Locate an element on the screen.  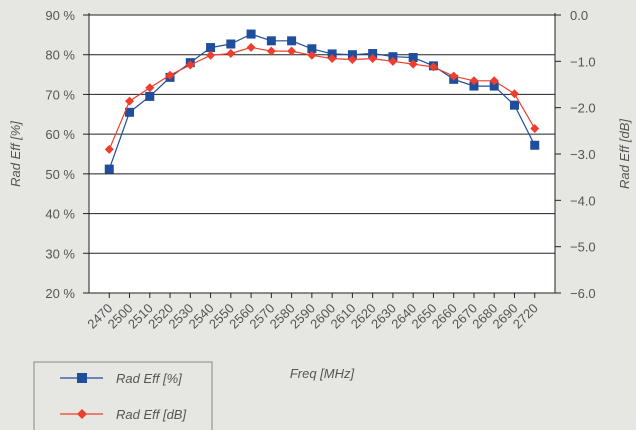
right-tick-label: −5.0 is located at coordinates (583, 247).